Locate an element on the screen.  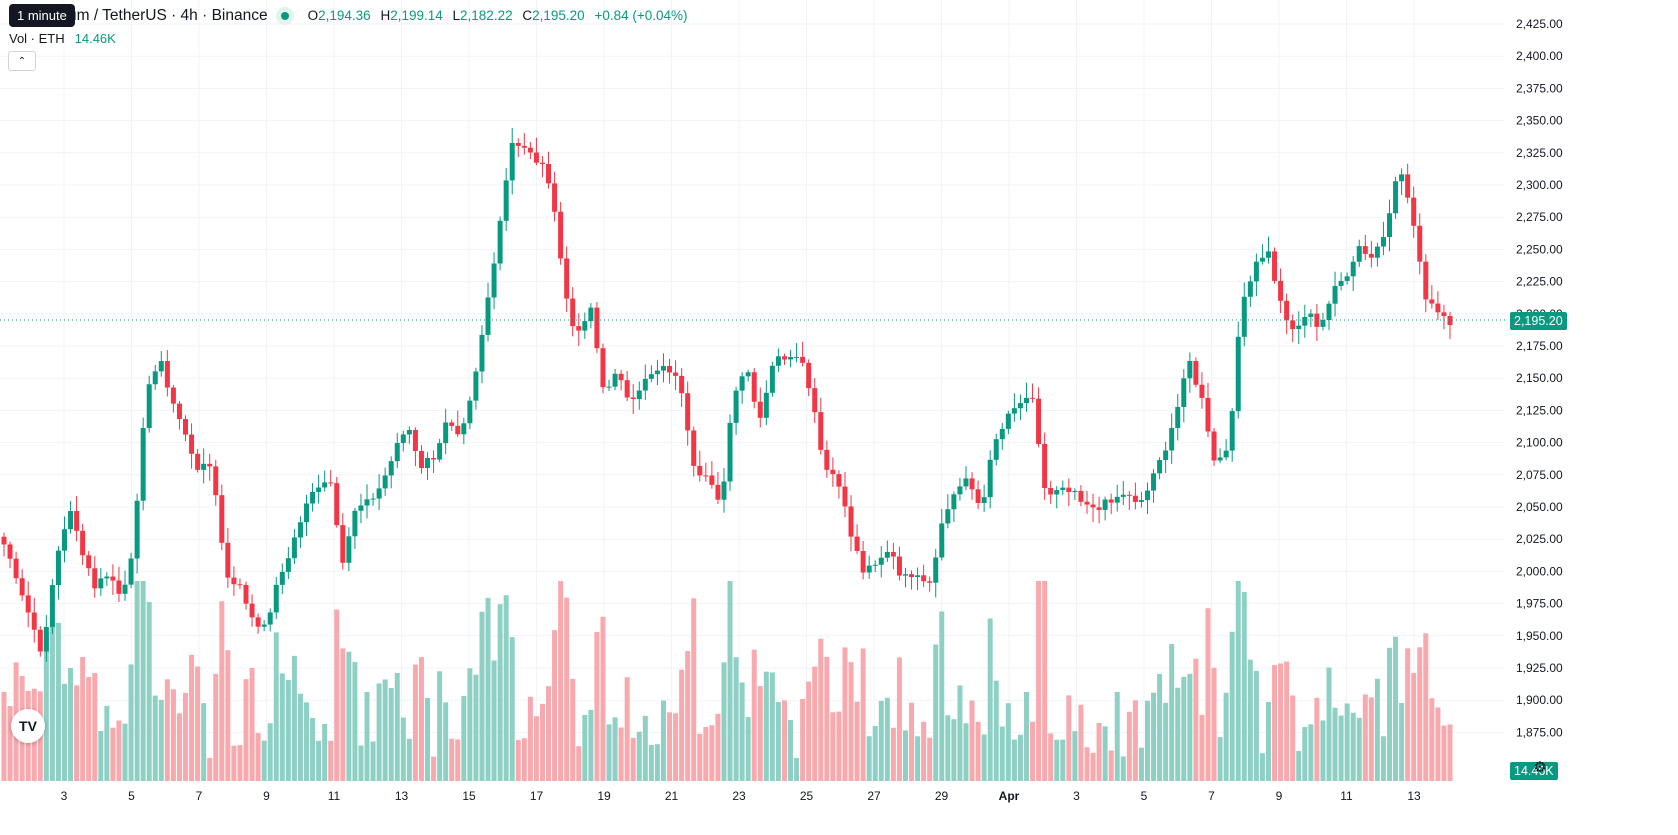
time-tick-label: 29 is located at coordinates (942, 796).